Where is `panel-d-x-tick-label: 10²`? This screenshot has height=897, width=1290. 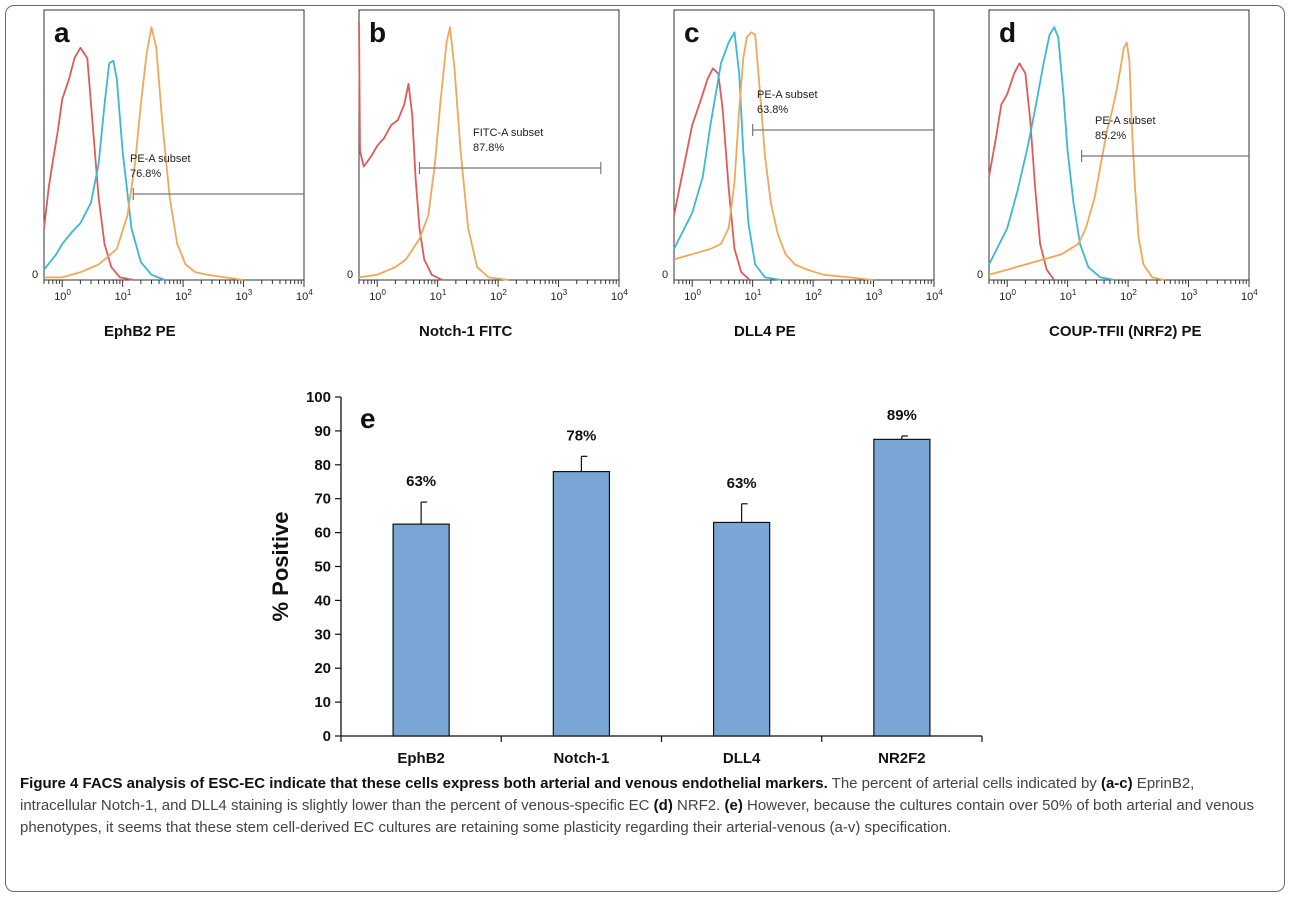 panel-d-x-tick-label: 10² is located at coordinates (1128, 295).